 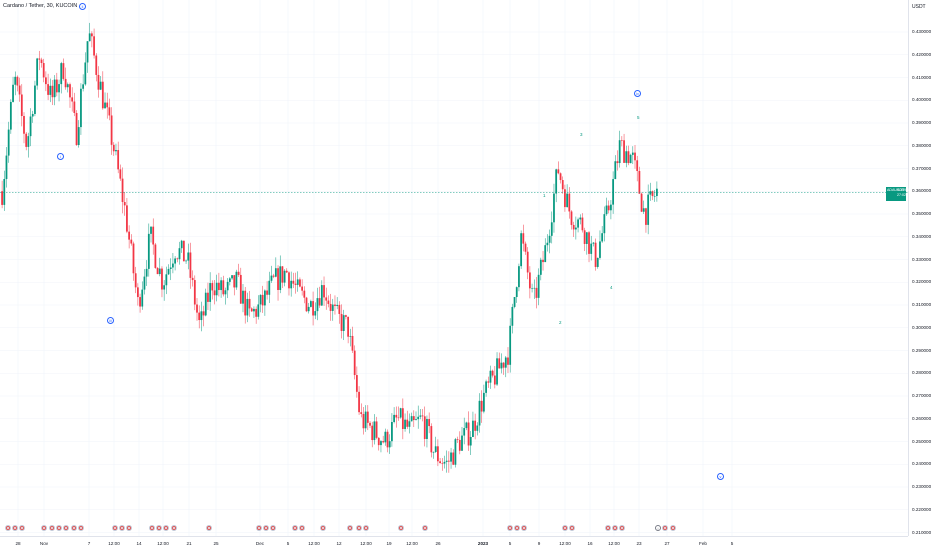 What do you see at coordinates (922, 259) in the screenshot?
I see `price-tick-label: 0.330000` at bounding box center [922, 259].